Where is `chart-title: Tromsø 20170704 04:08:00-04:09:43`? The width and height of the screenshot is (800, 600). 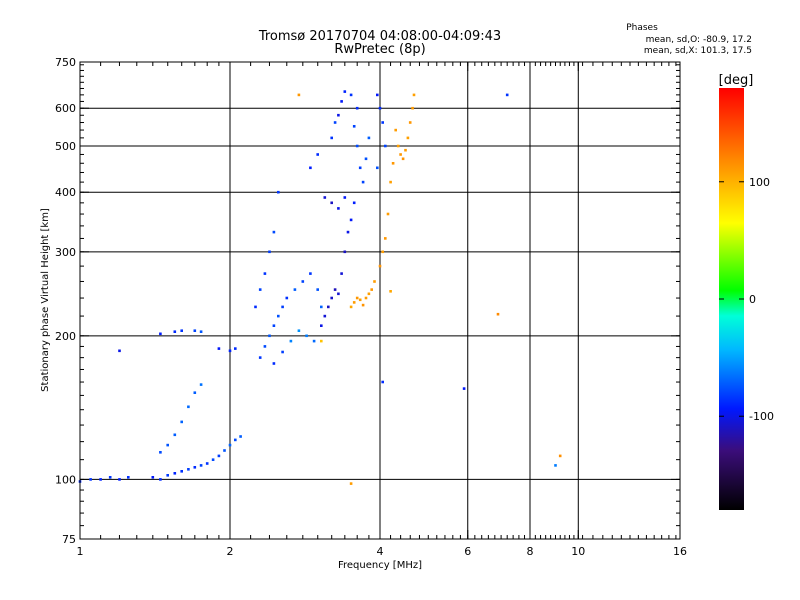
chart-title: Tromsø 20170704 04:08:00-04:09:43 is located at coordinates (379, 36).